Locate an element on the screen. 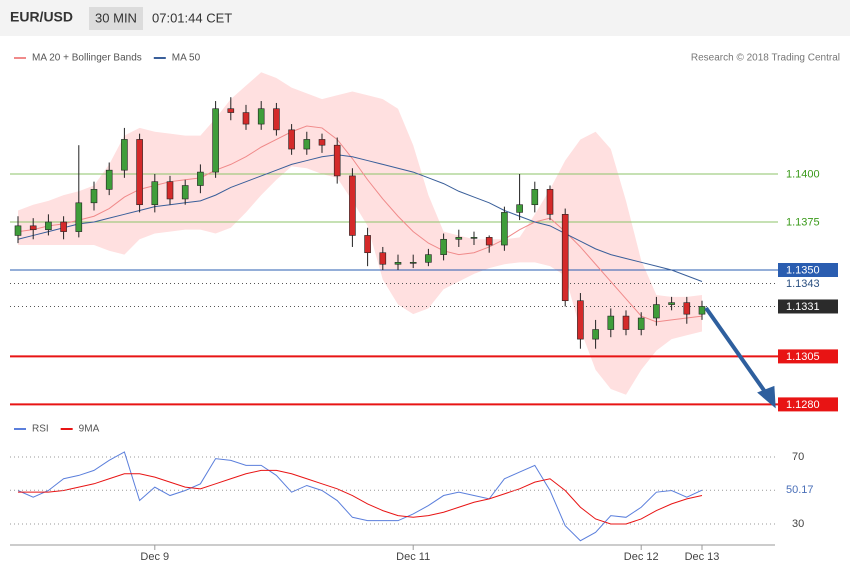  level-label: 1.1350 is located at coordinates (803, 270).